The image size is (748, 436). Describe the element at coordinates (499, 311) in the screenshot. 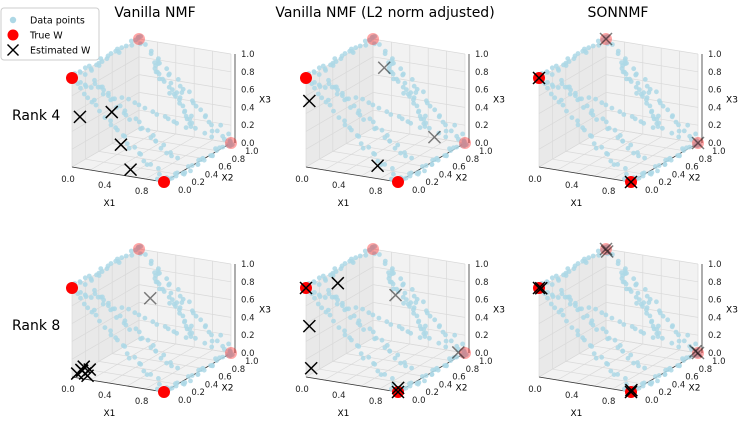

I see `z-axis-label: X3` at that location.